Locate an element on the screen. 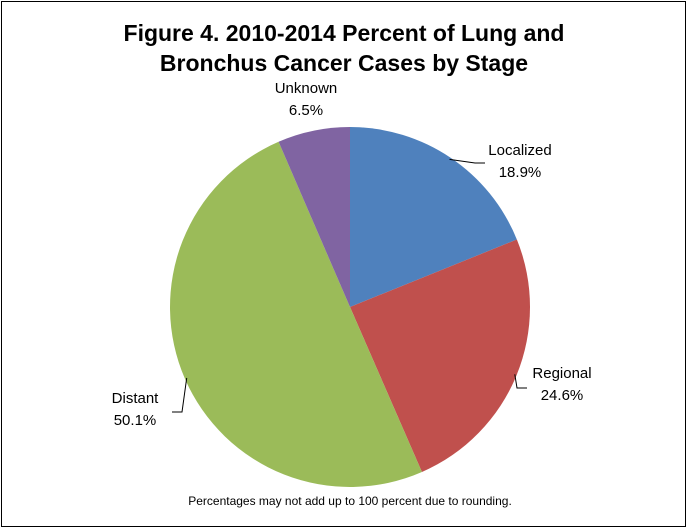 Image resolution: width=688 pixels, height=529 pixels. slice-value-label: 50.1% is located at coordinates (135, 420).